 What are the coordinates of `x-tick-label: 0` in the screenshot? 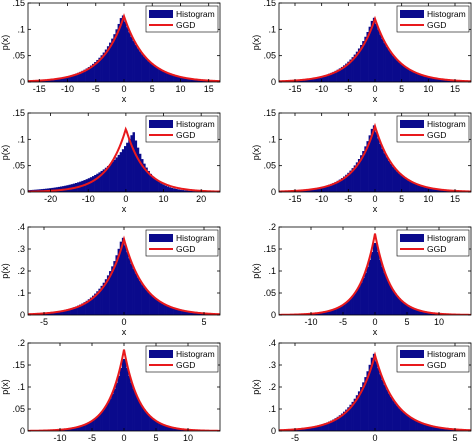 It's located at (374, 438).